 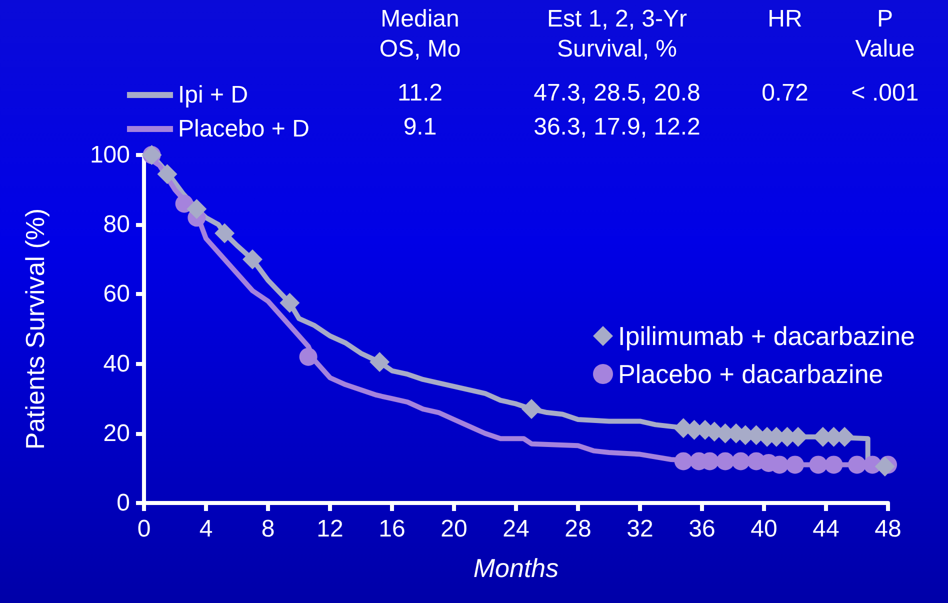 What do you see at coordinates (578, 529) in the screenshot?
I see `x-tick-label: 28` at bounding box center [578, 529].